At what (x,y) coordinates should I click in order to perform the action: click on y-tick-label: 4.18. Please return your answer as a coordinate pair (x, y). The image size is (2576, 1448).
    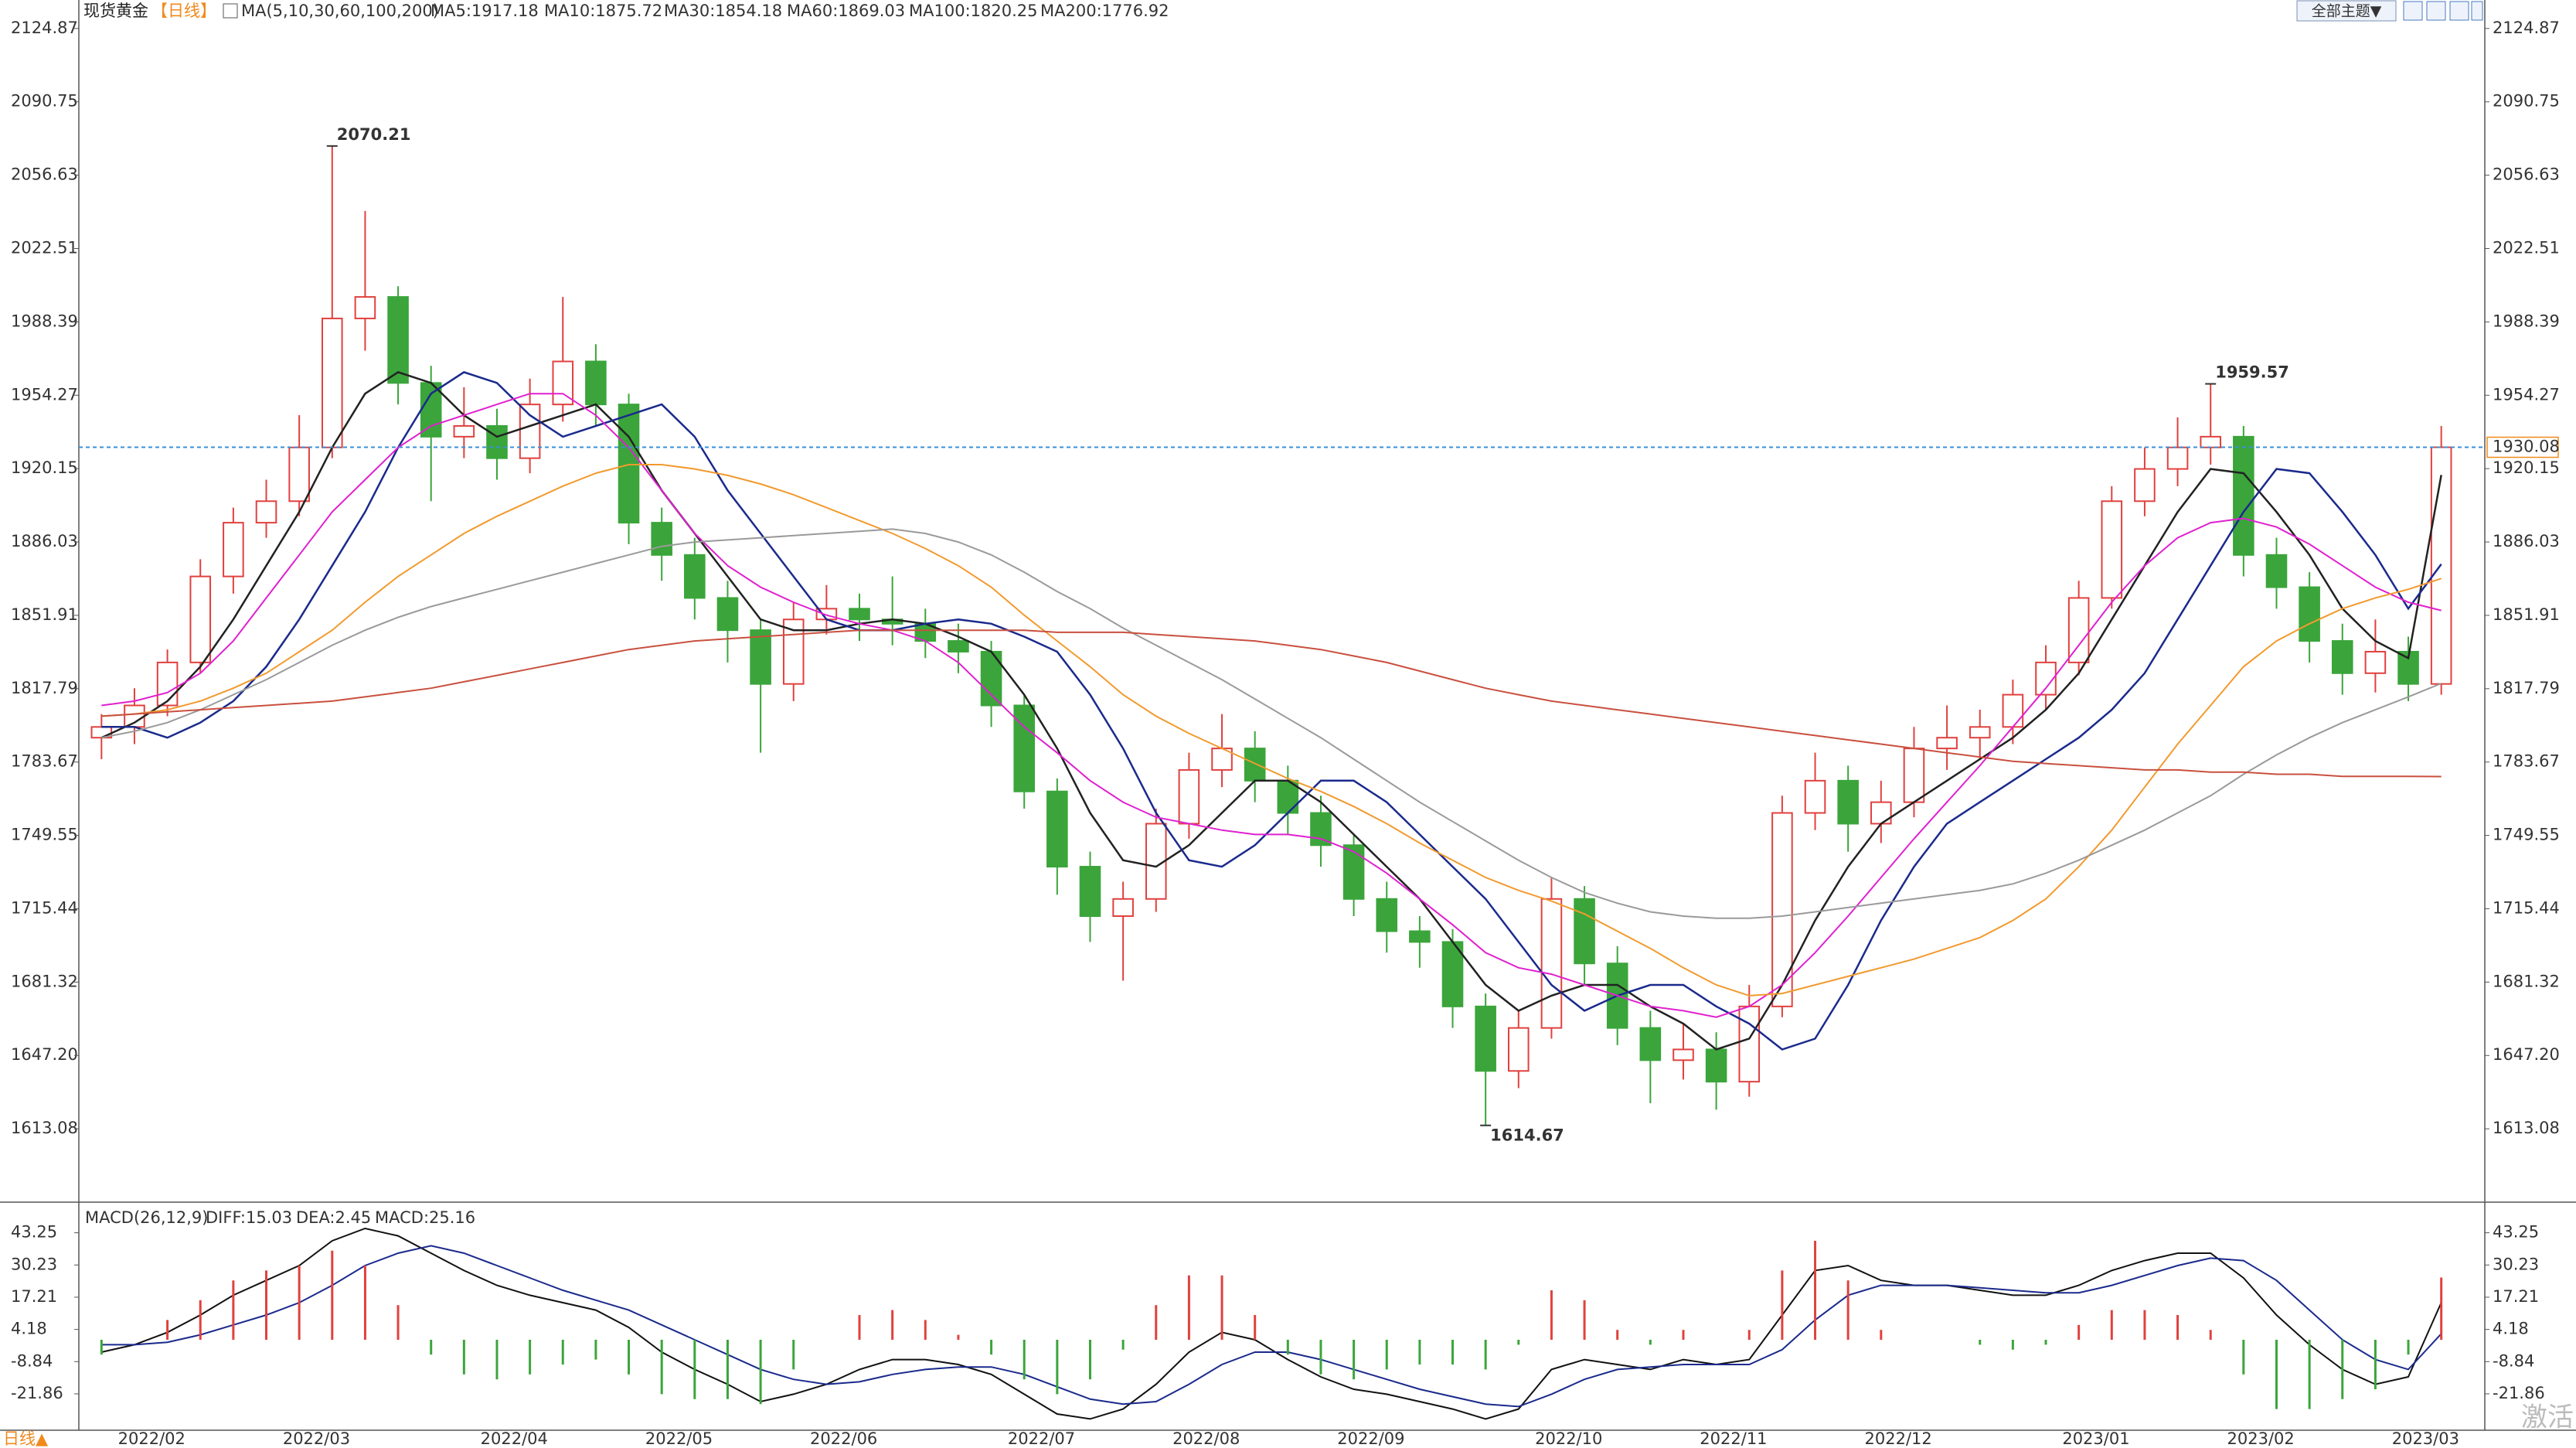
    Looking at the image, I should click on (29, 1329).